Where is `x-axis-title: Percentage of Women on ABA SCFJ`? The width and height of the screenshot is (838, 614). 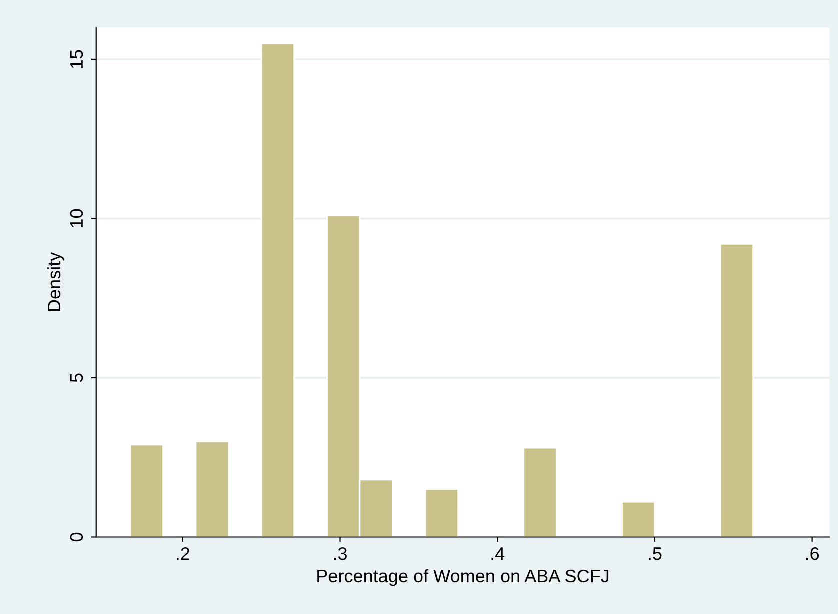
x-axis-title: Percentage of Women on ABA SCFJ is located at coordinates (463, 577).